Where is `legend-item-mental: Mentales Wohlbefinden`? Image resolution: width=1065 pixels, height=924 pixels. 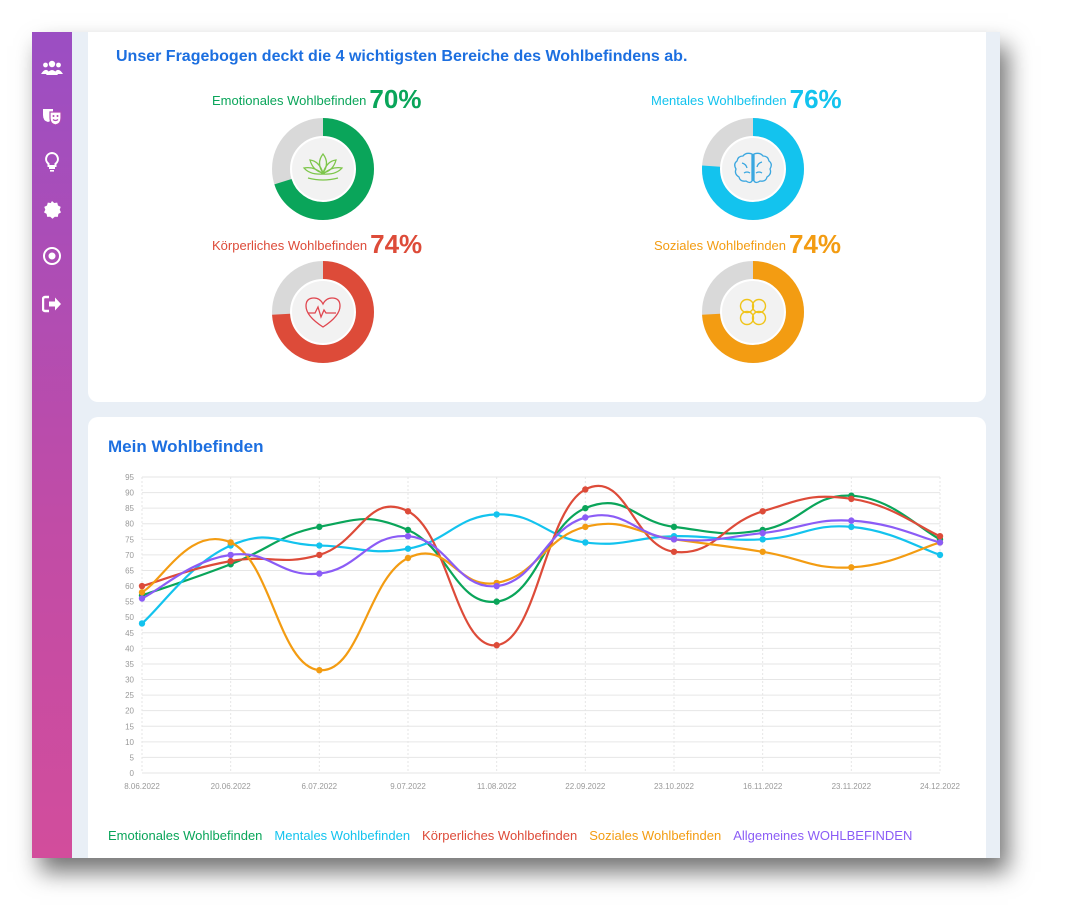
legend-item-mental: Mentales Wohlbefinden is located at coordinates (342, 835).